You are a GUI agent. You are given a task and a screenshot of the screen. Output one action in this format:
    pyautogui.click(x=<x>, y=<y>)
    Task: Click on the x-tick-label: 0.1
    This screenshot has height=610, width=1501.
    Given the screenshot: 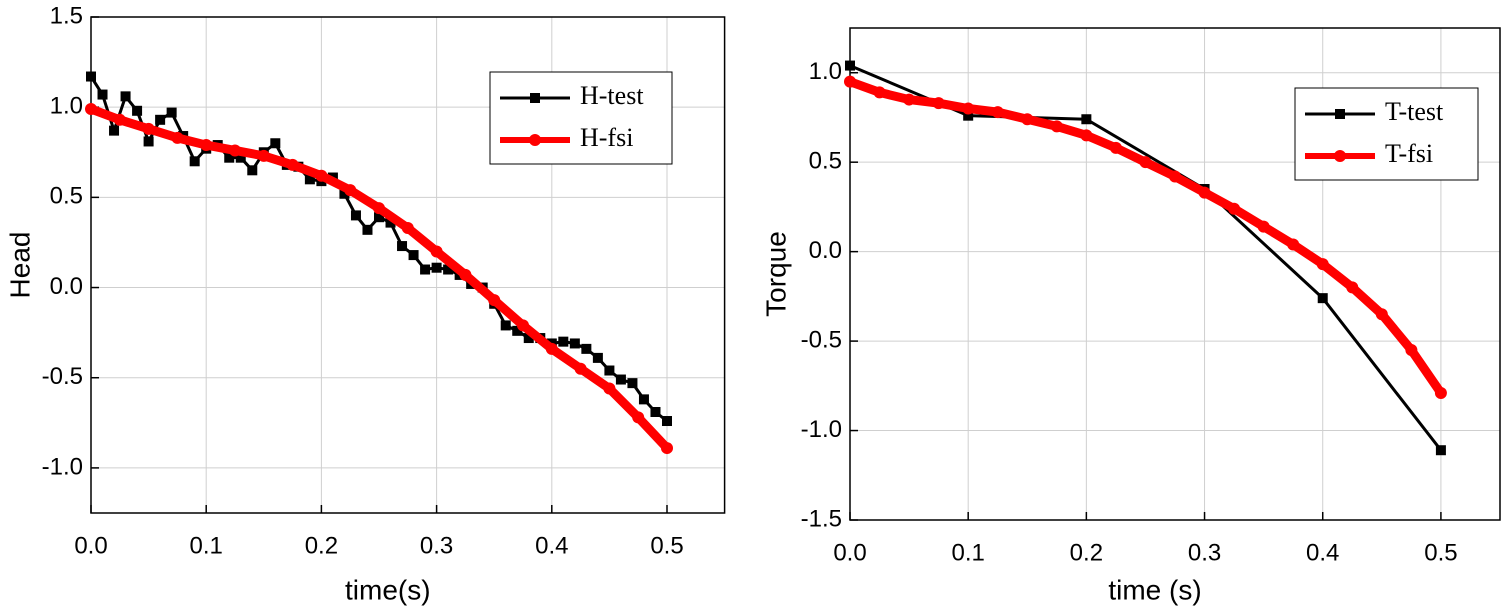 What is the action you would take?
    pyautogui.click(x=967, y=552)
    